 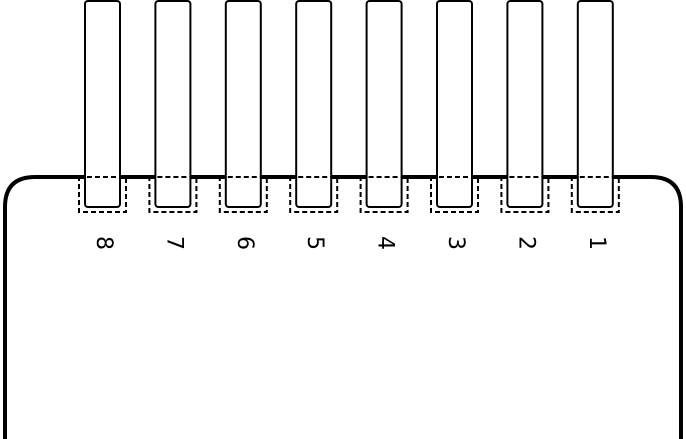 What do you see at coordinates (103, 243) in the screenshot?
I see `pin-label-8: 8` at bounding box center [103, 243].